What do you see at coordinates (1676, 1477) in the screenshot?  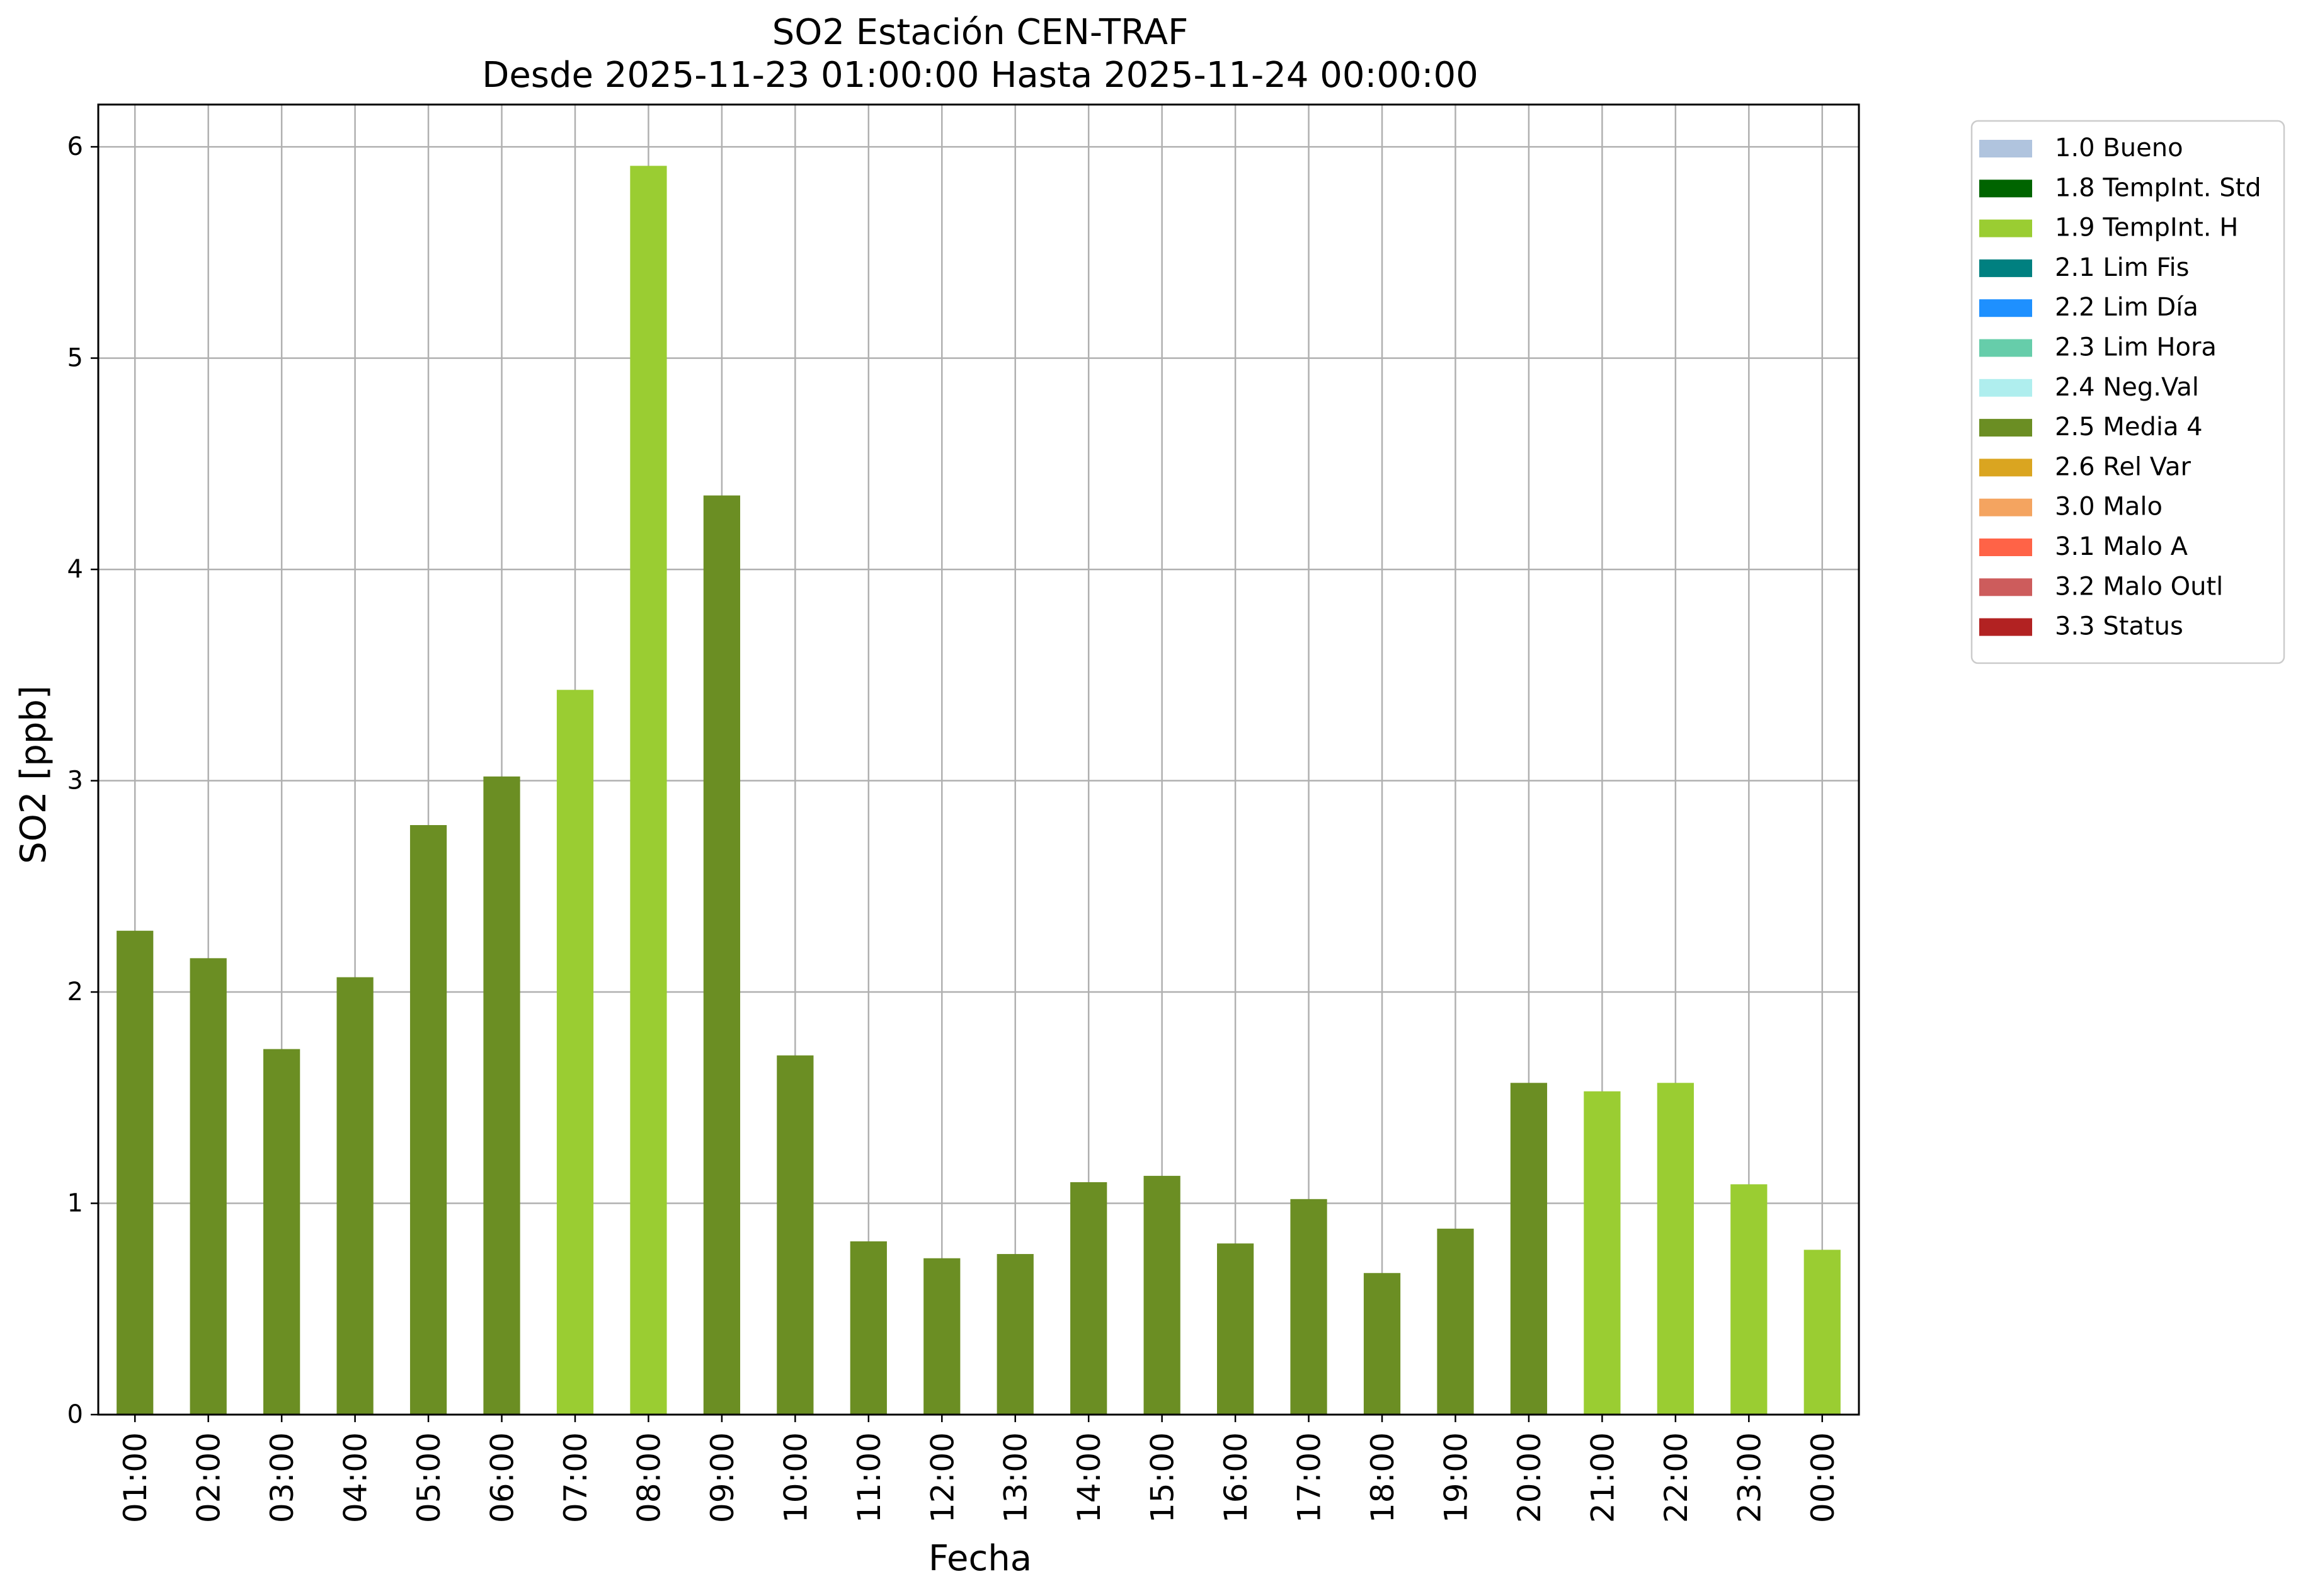 I see `x-tick-label: 22:00` at bounding box center [1676, 1477].